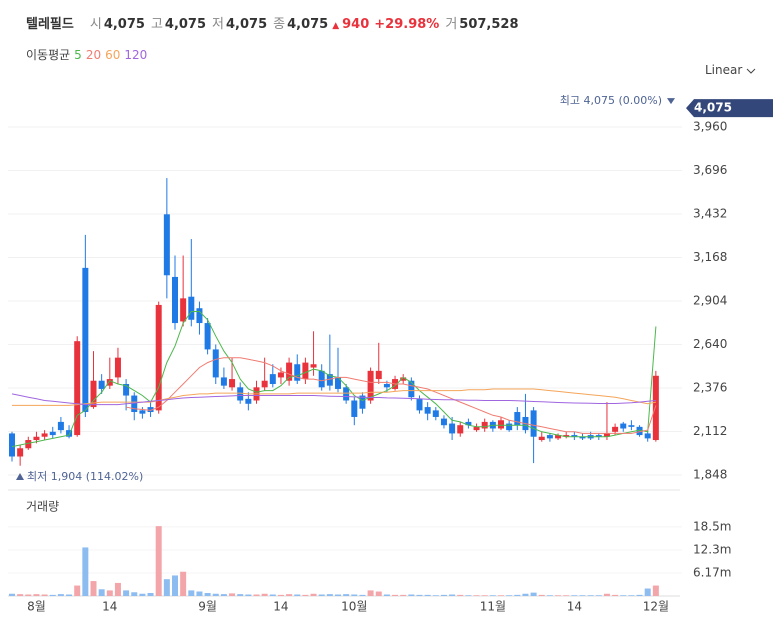  What do you see at coordinates (218, 24) in the screenshot?
I see `quote-label: 저` at bounding box center [218, 24].